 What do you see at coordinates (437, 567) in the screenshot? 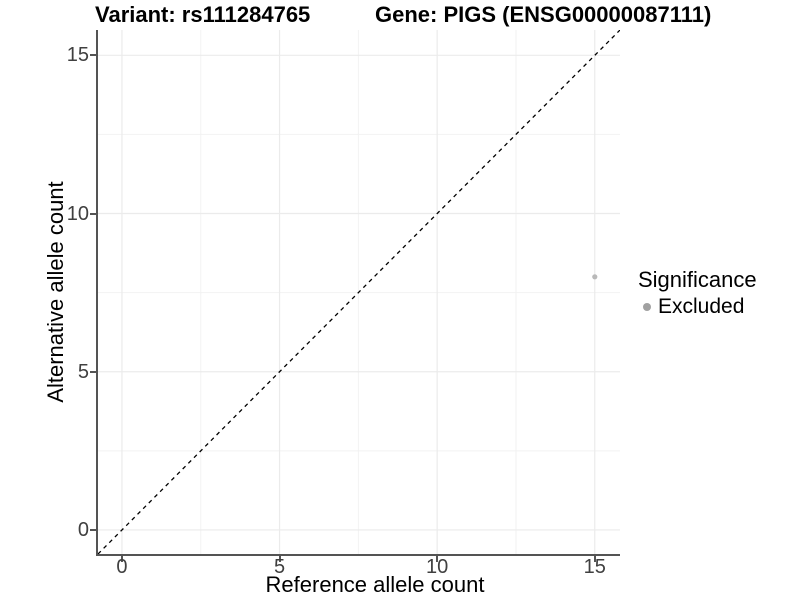
I see `x-axis-tick-label: 10` at bounding box center [437, 567].